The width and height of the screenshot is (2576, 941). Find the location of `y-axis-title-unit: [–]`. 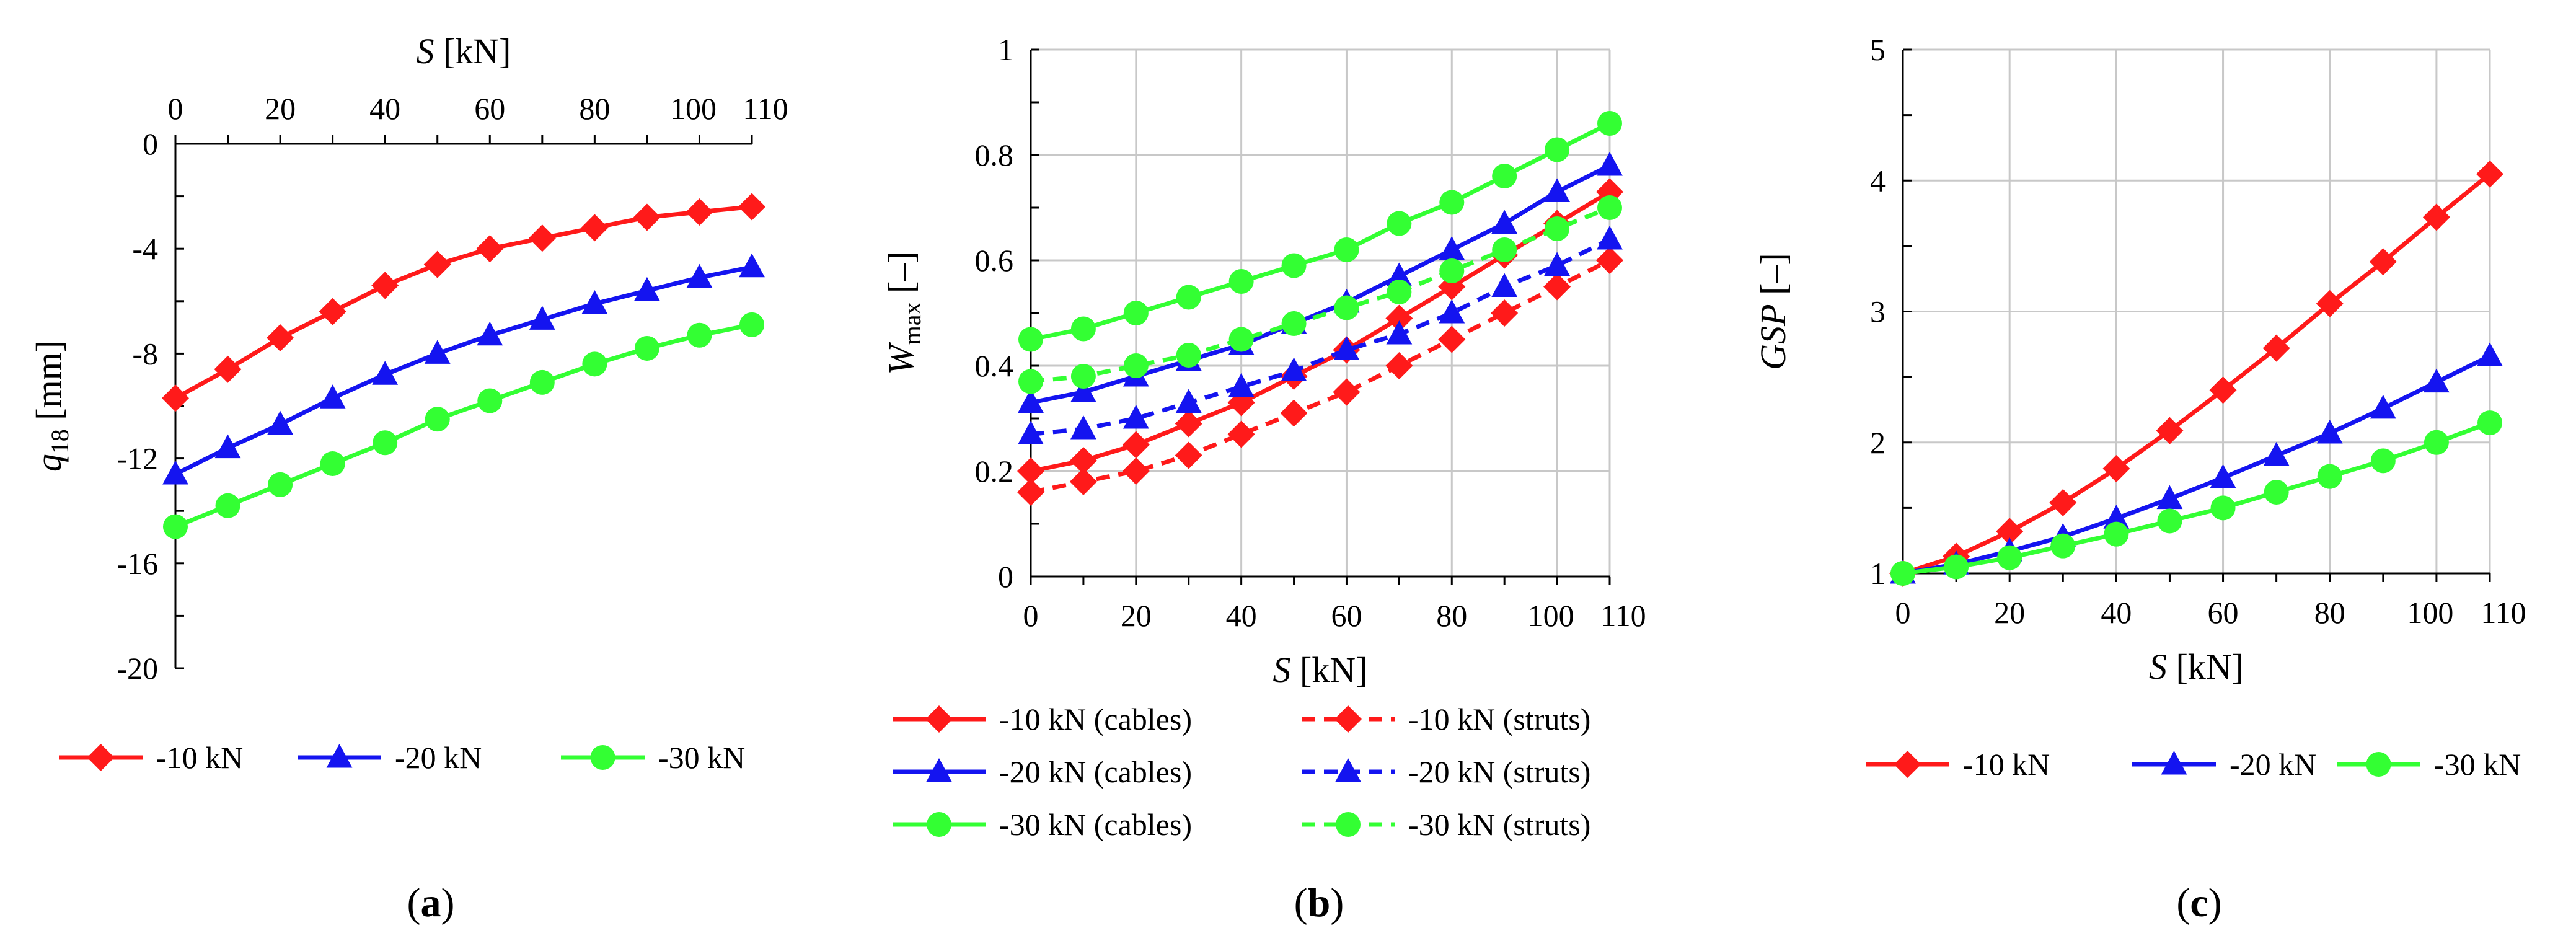

y-axis-title-unit: [–] is located at coordinates (901, 276).